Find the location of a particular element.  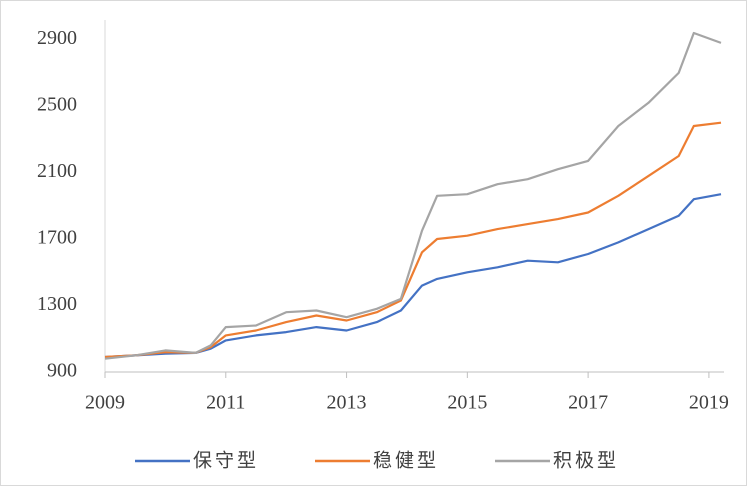

legend-label: 积极型 is located at coordinates (586, 461).